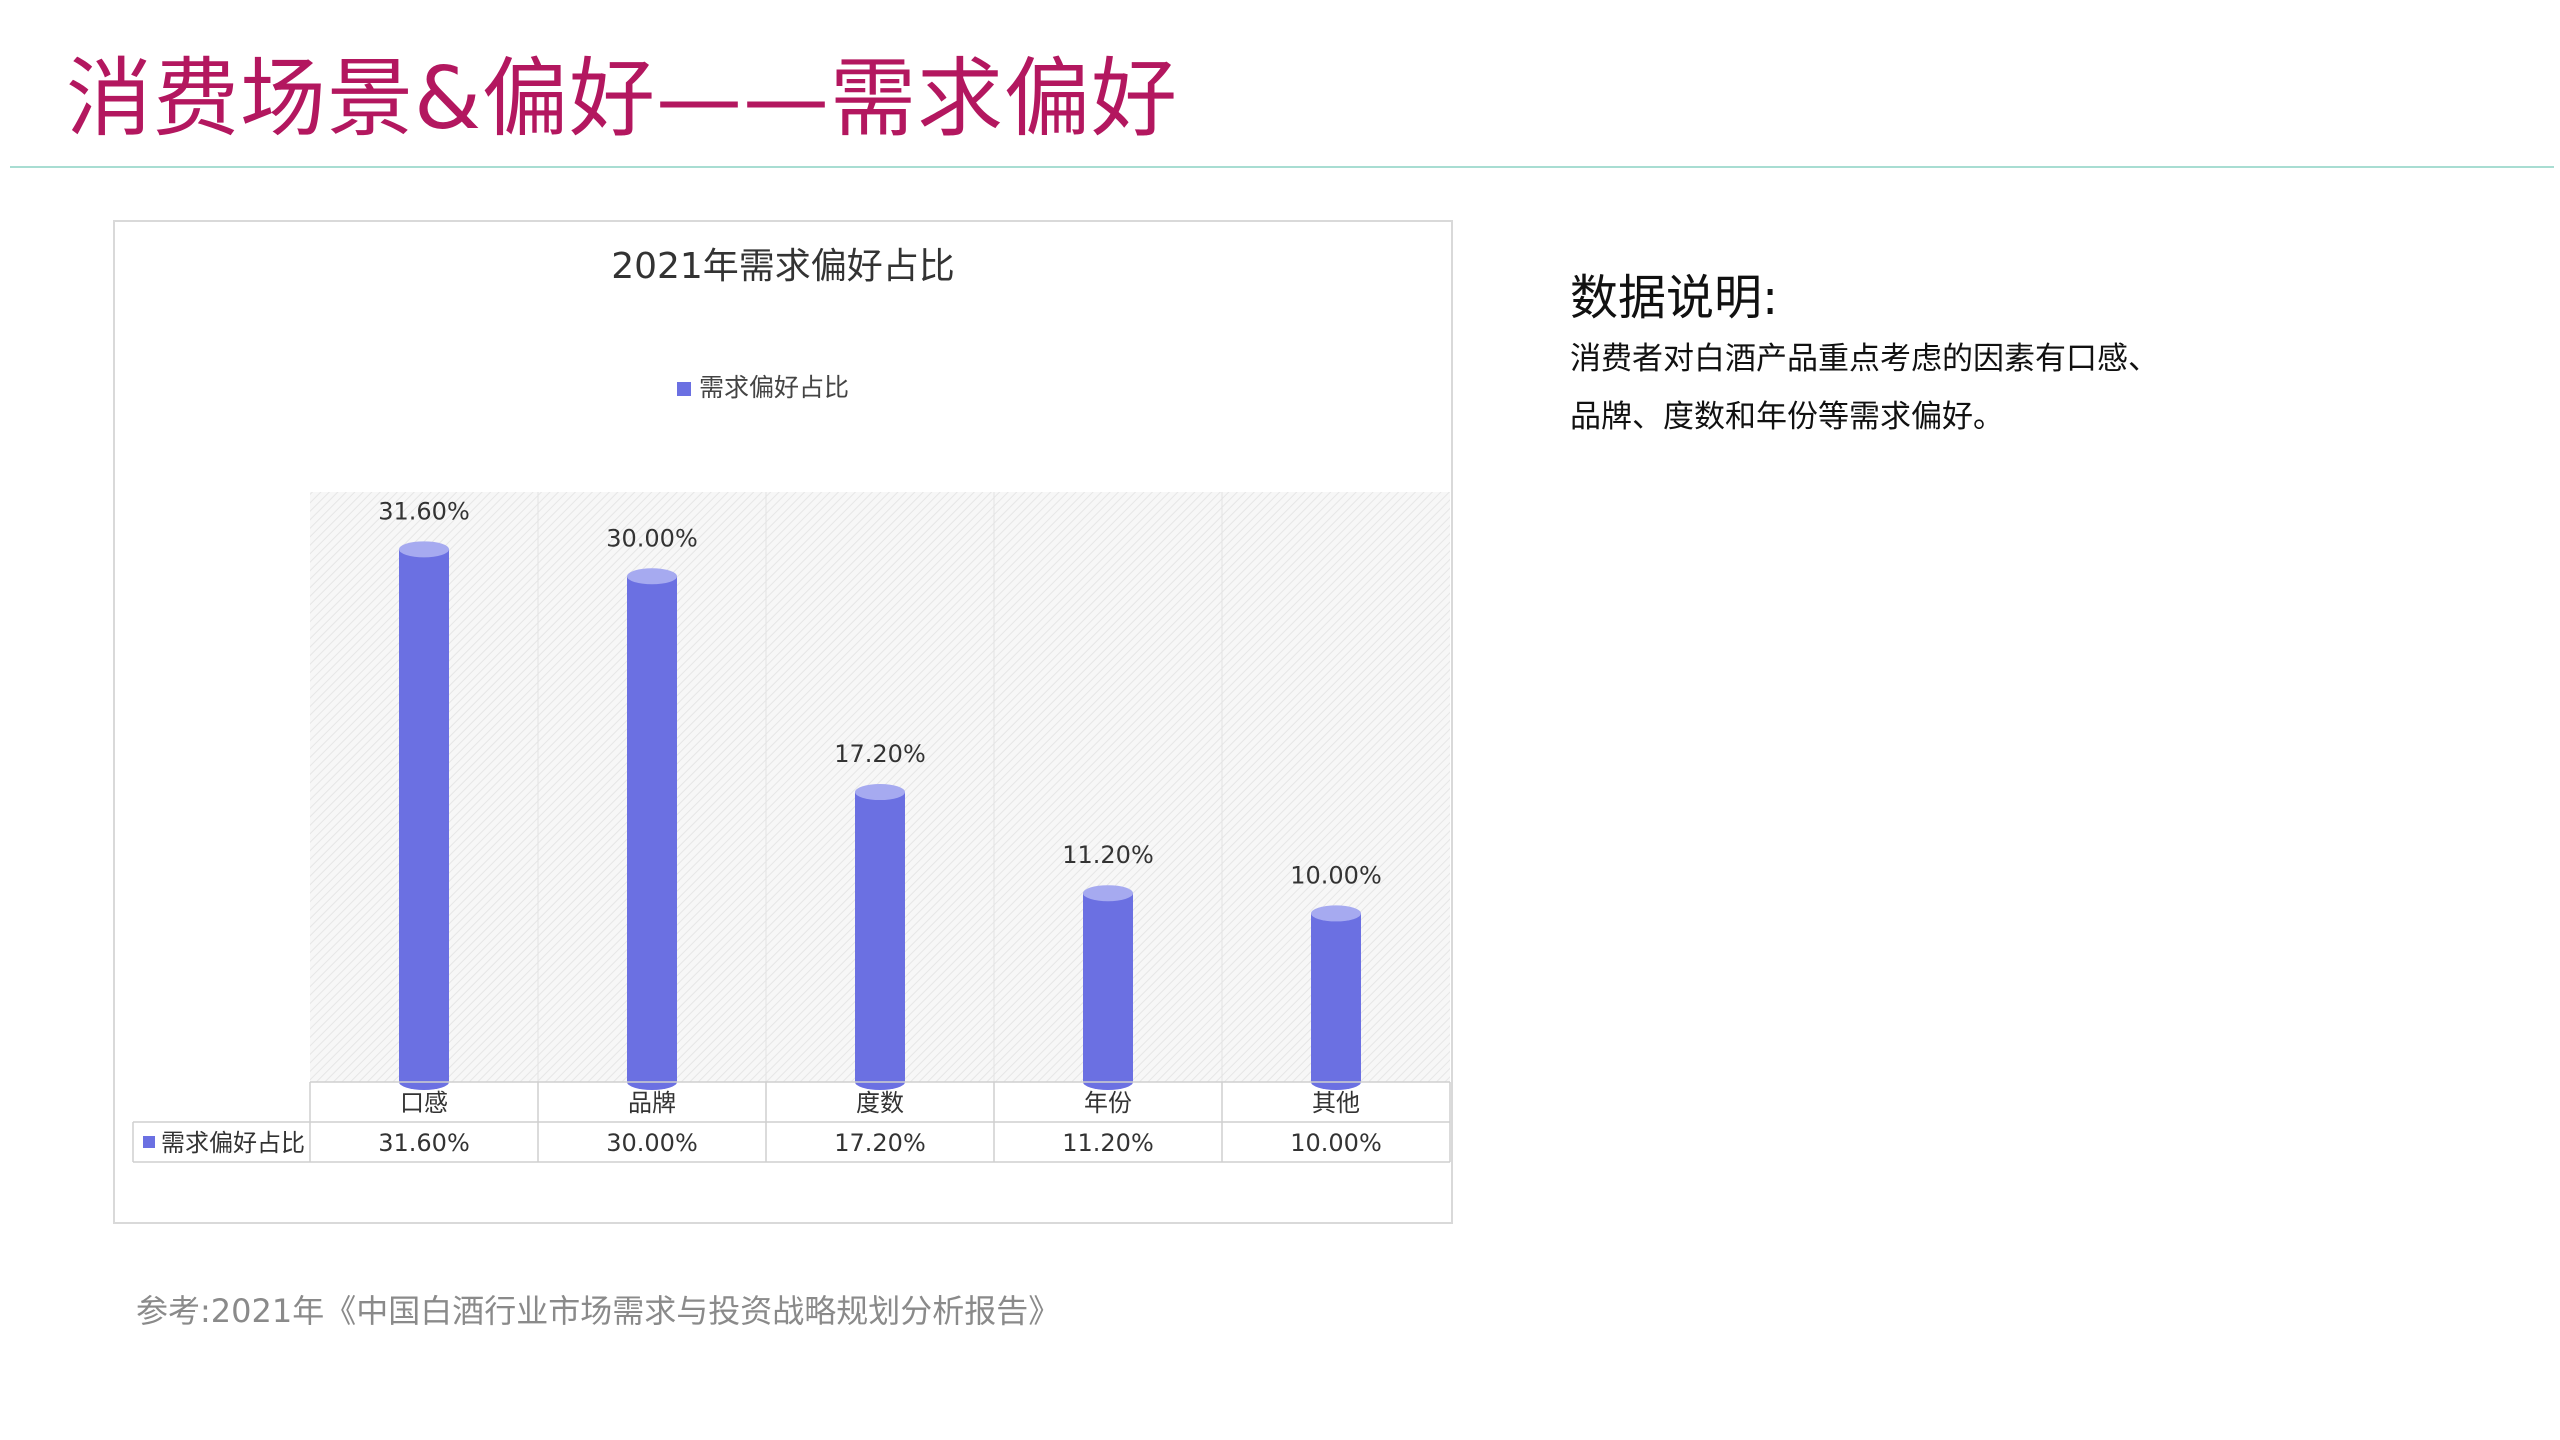  I want to click on page-title: 消费场景&偏好——需求偏好, so click(622, 99).